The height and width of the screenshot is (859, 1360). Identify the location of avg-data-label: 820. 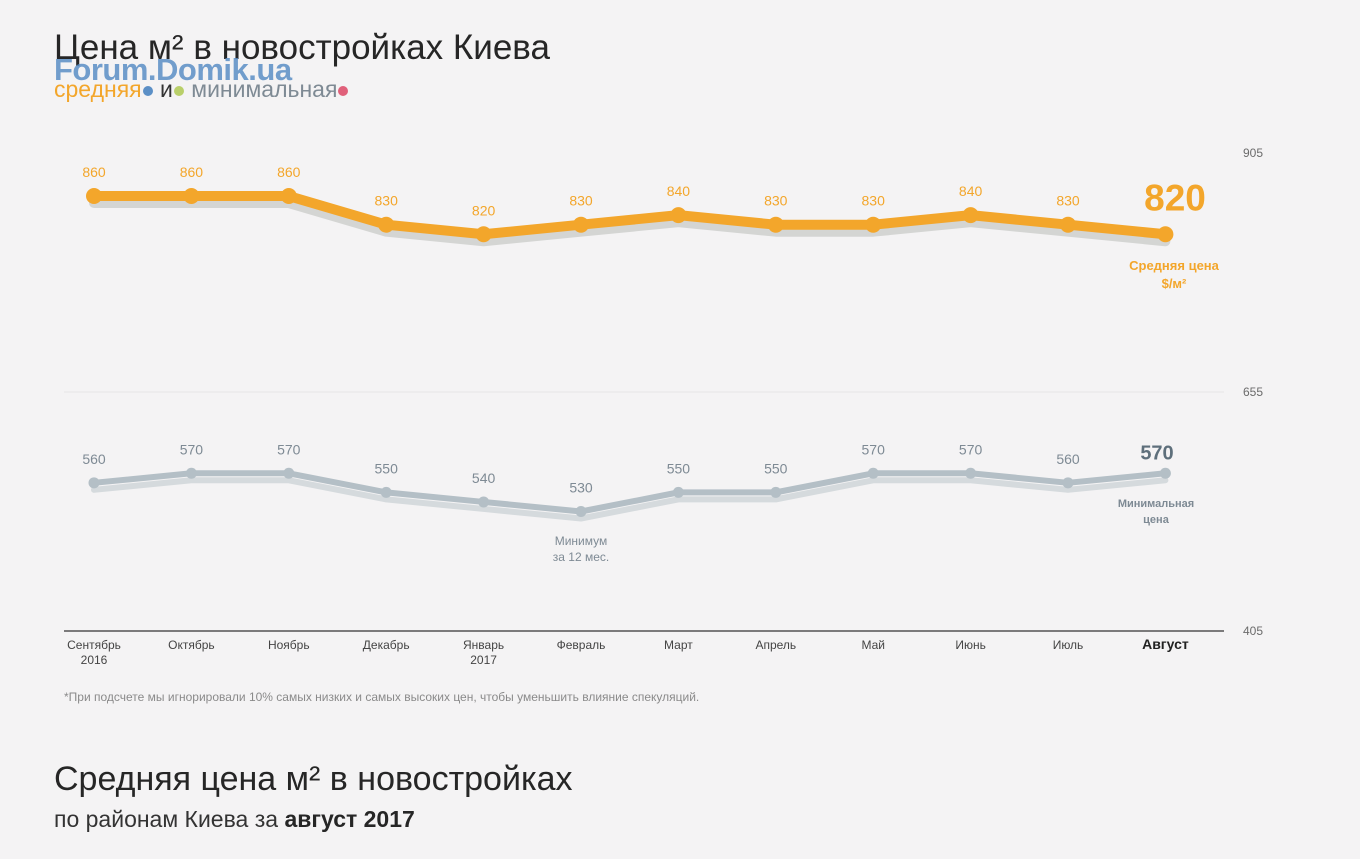
(484, 210).